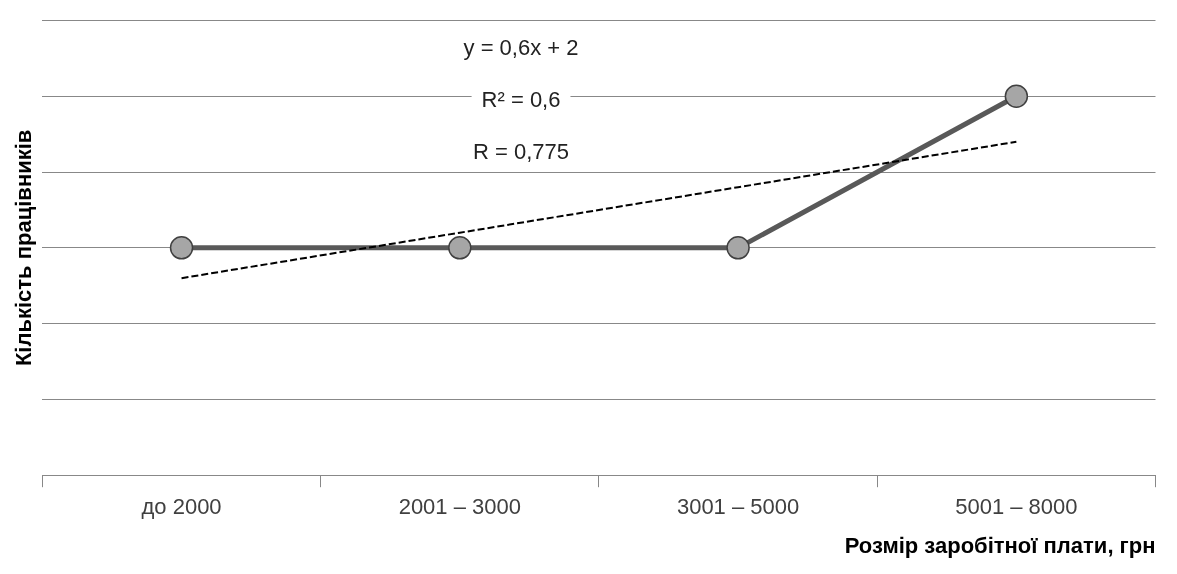 The image size is (1177, 574). I want to click on x-tick-label: 5001 – 8000, so click(1016, 507).